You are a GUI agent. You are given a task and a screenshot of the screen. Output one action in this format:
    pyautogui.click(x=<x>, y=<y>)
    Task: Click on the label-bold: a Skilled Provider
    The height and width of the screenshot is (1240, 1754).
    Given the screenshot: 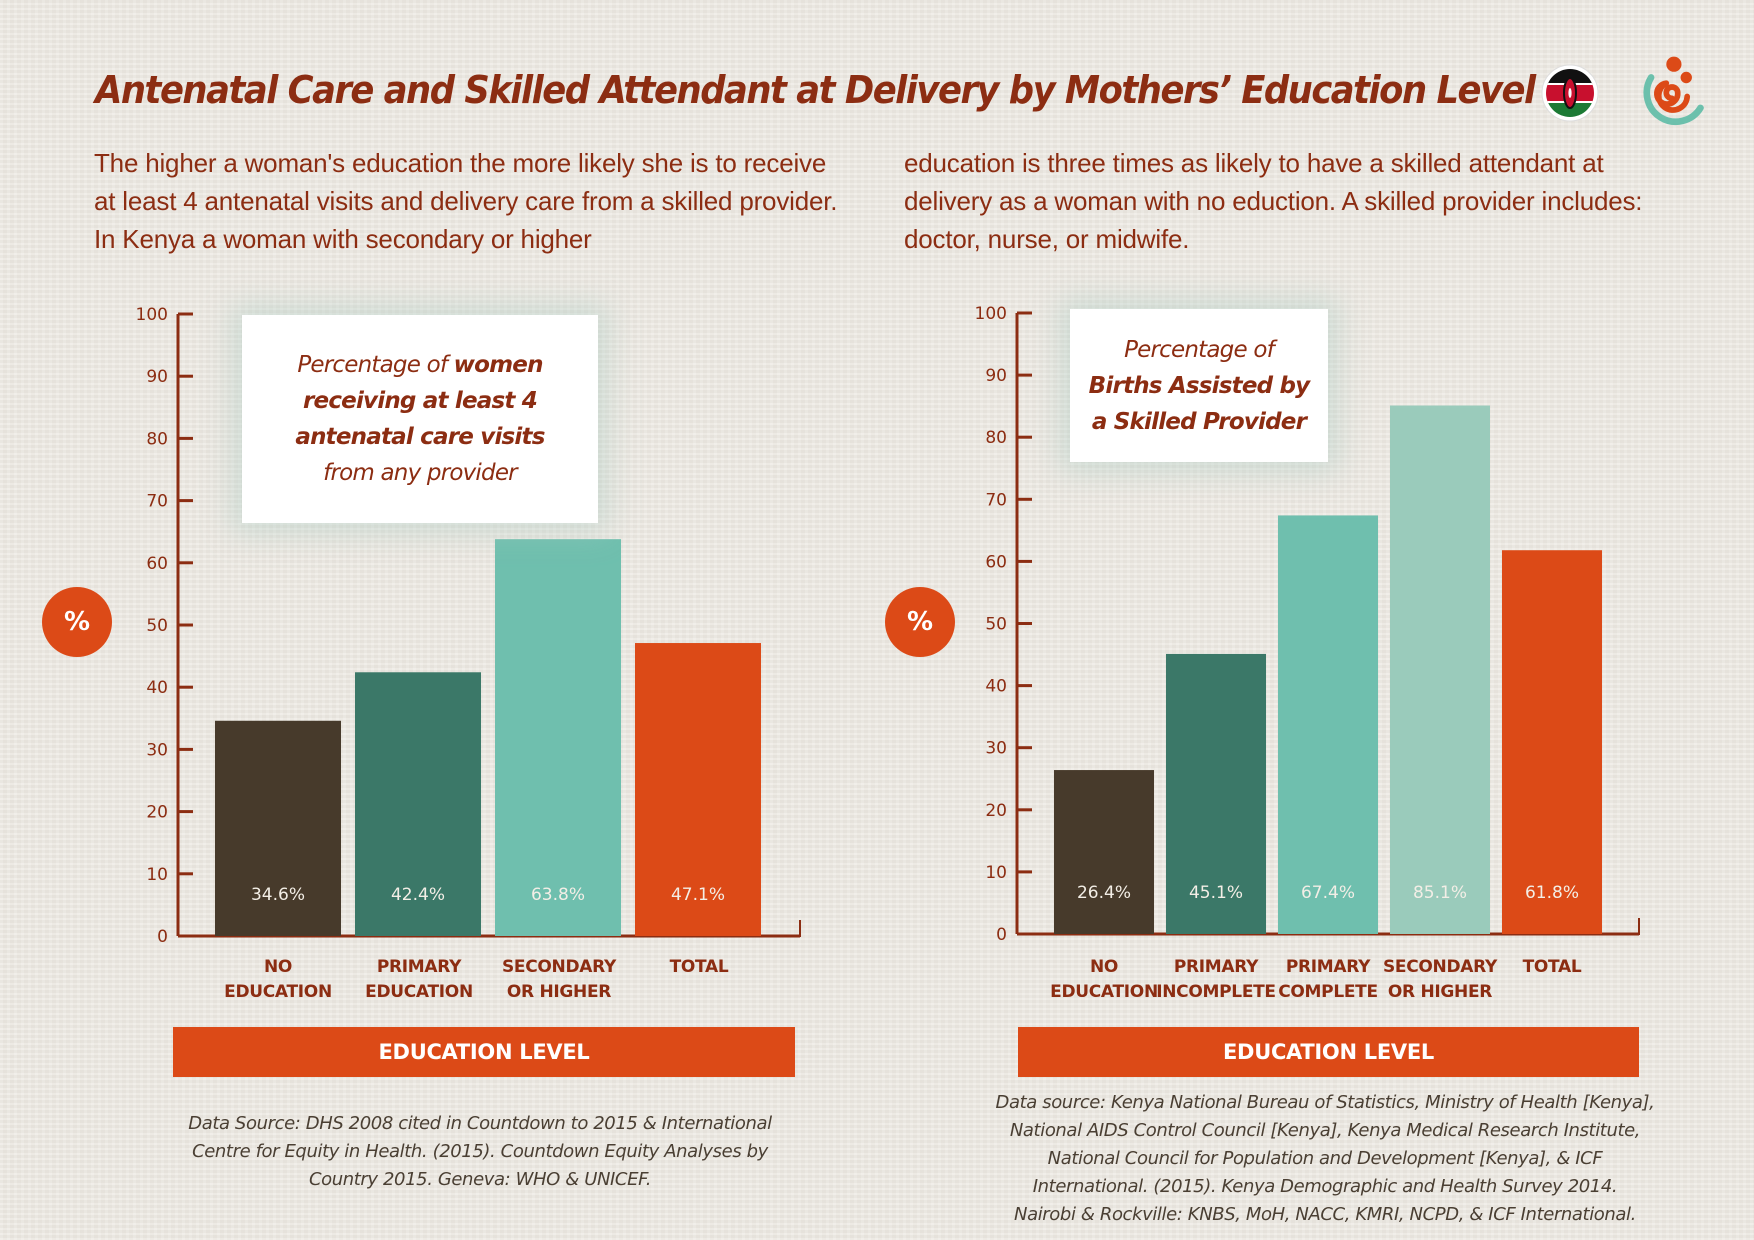 What is the action you would take?
    pyautogui.click(x=1199, y=421)
    